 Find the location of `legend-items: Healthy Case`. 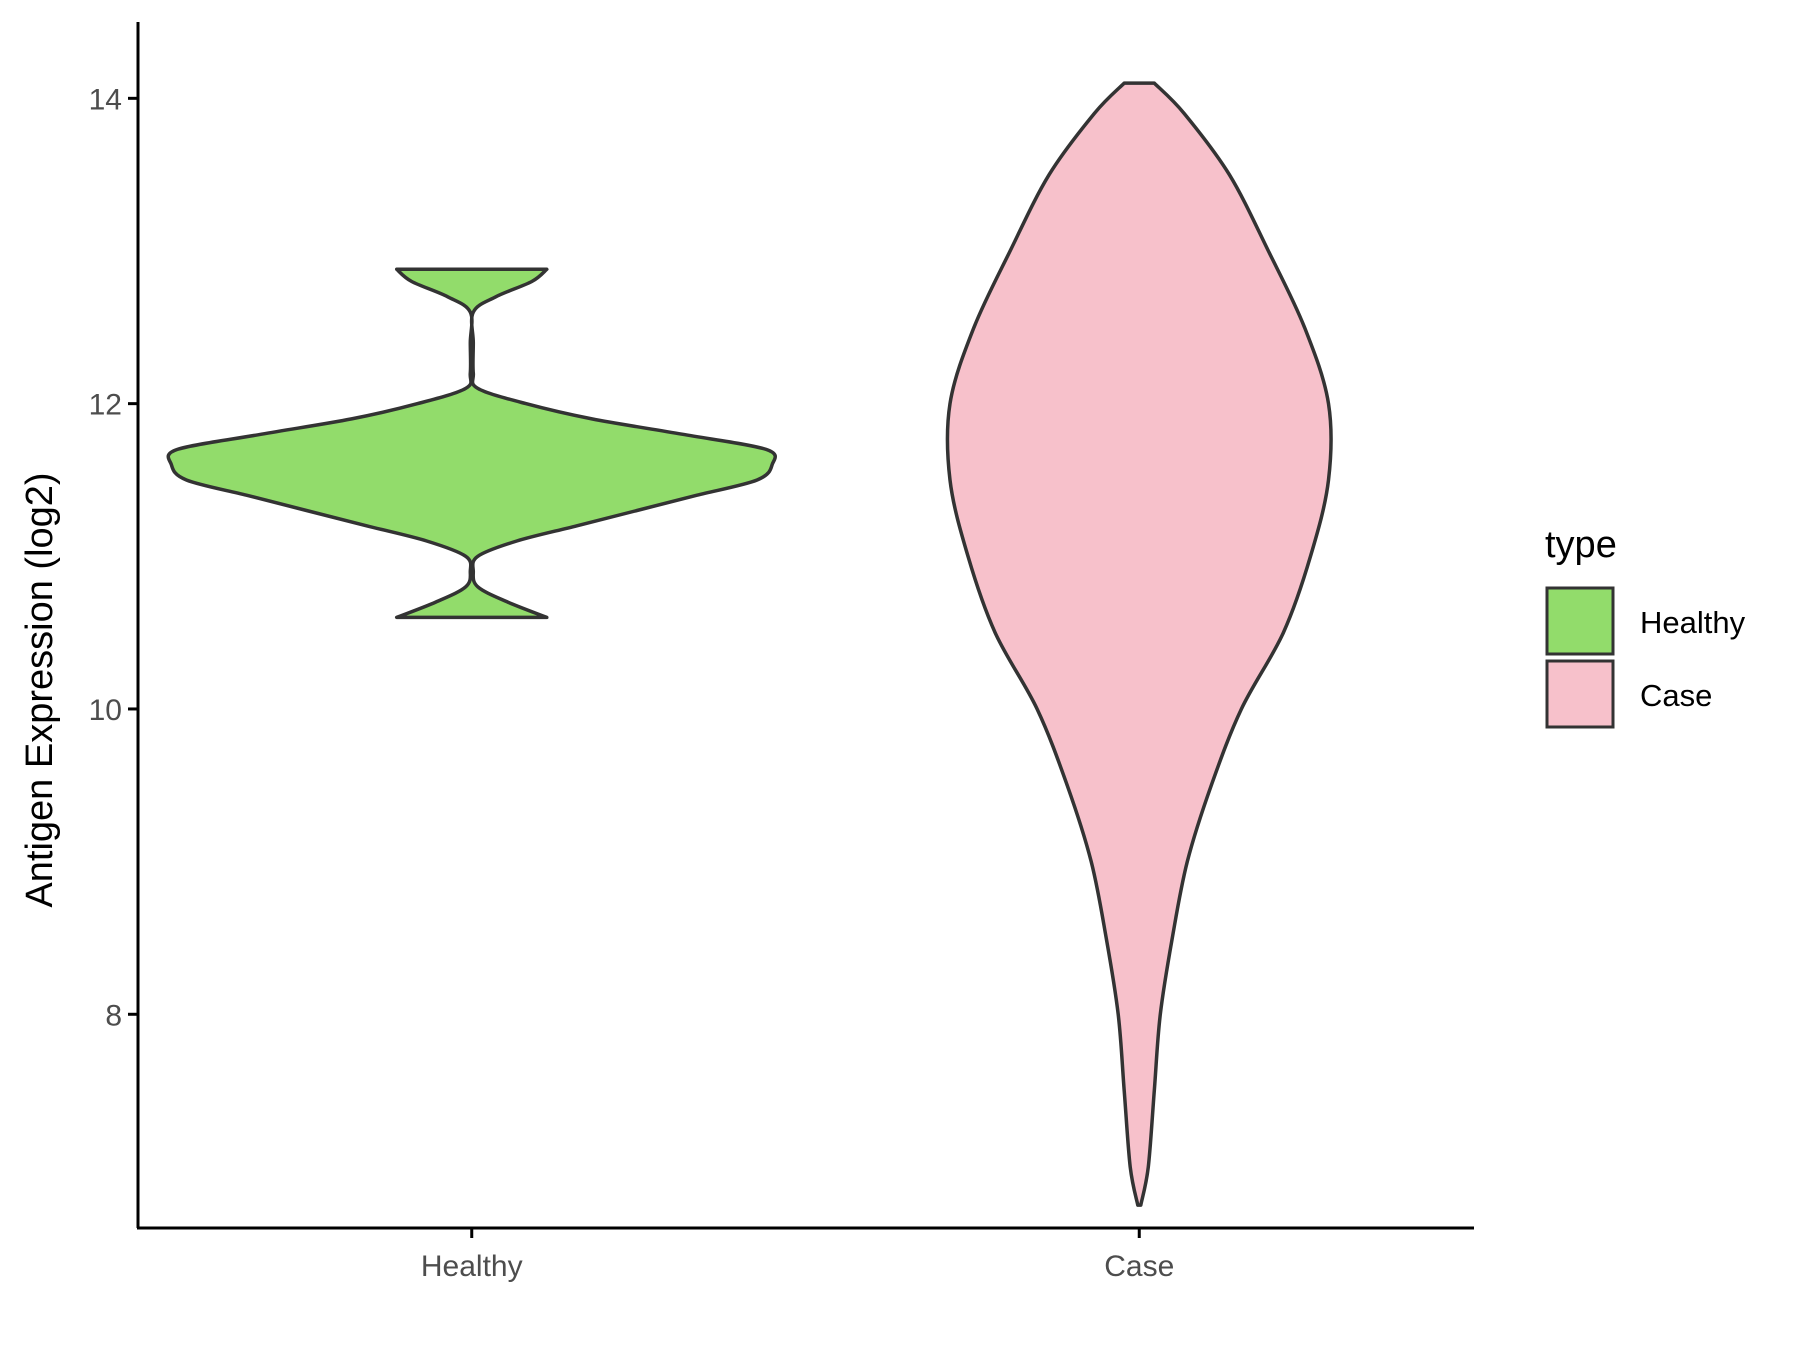

legend-items: Healthy Case is located at coordinates (1645, 657).